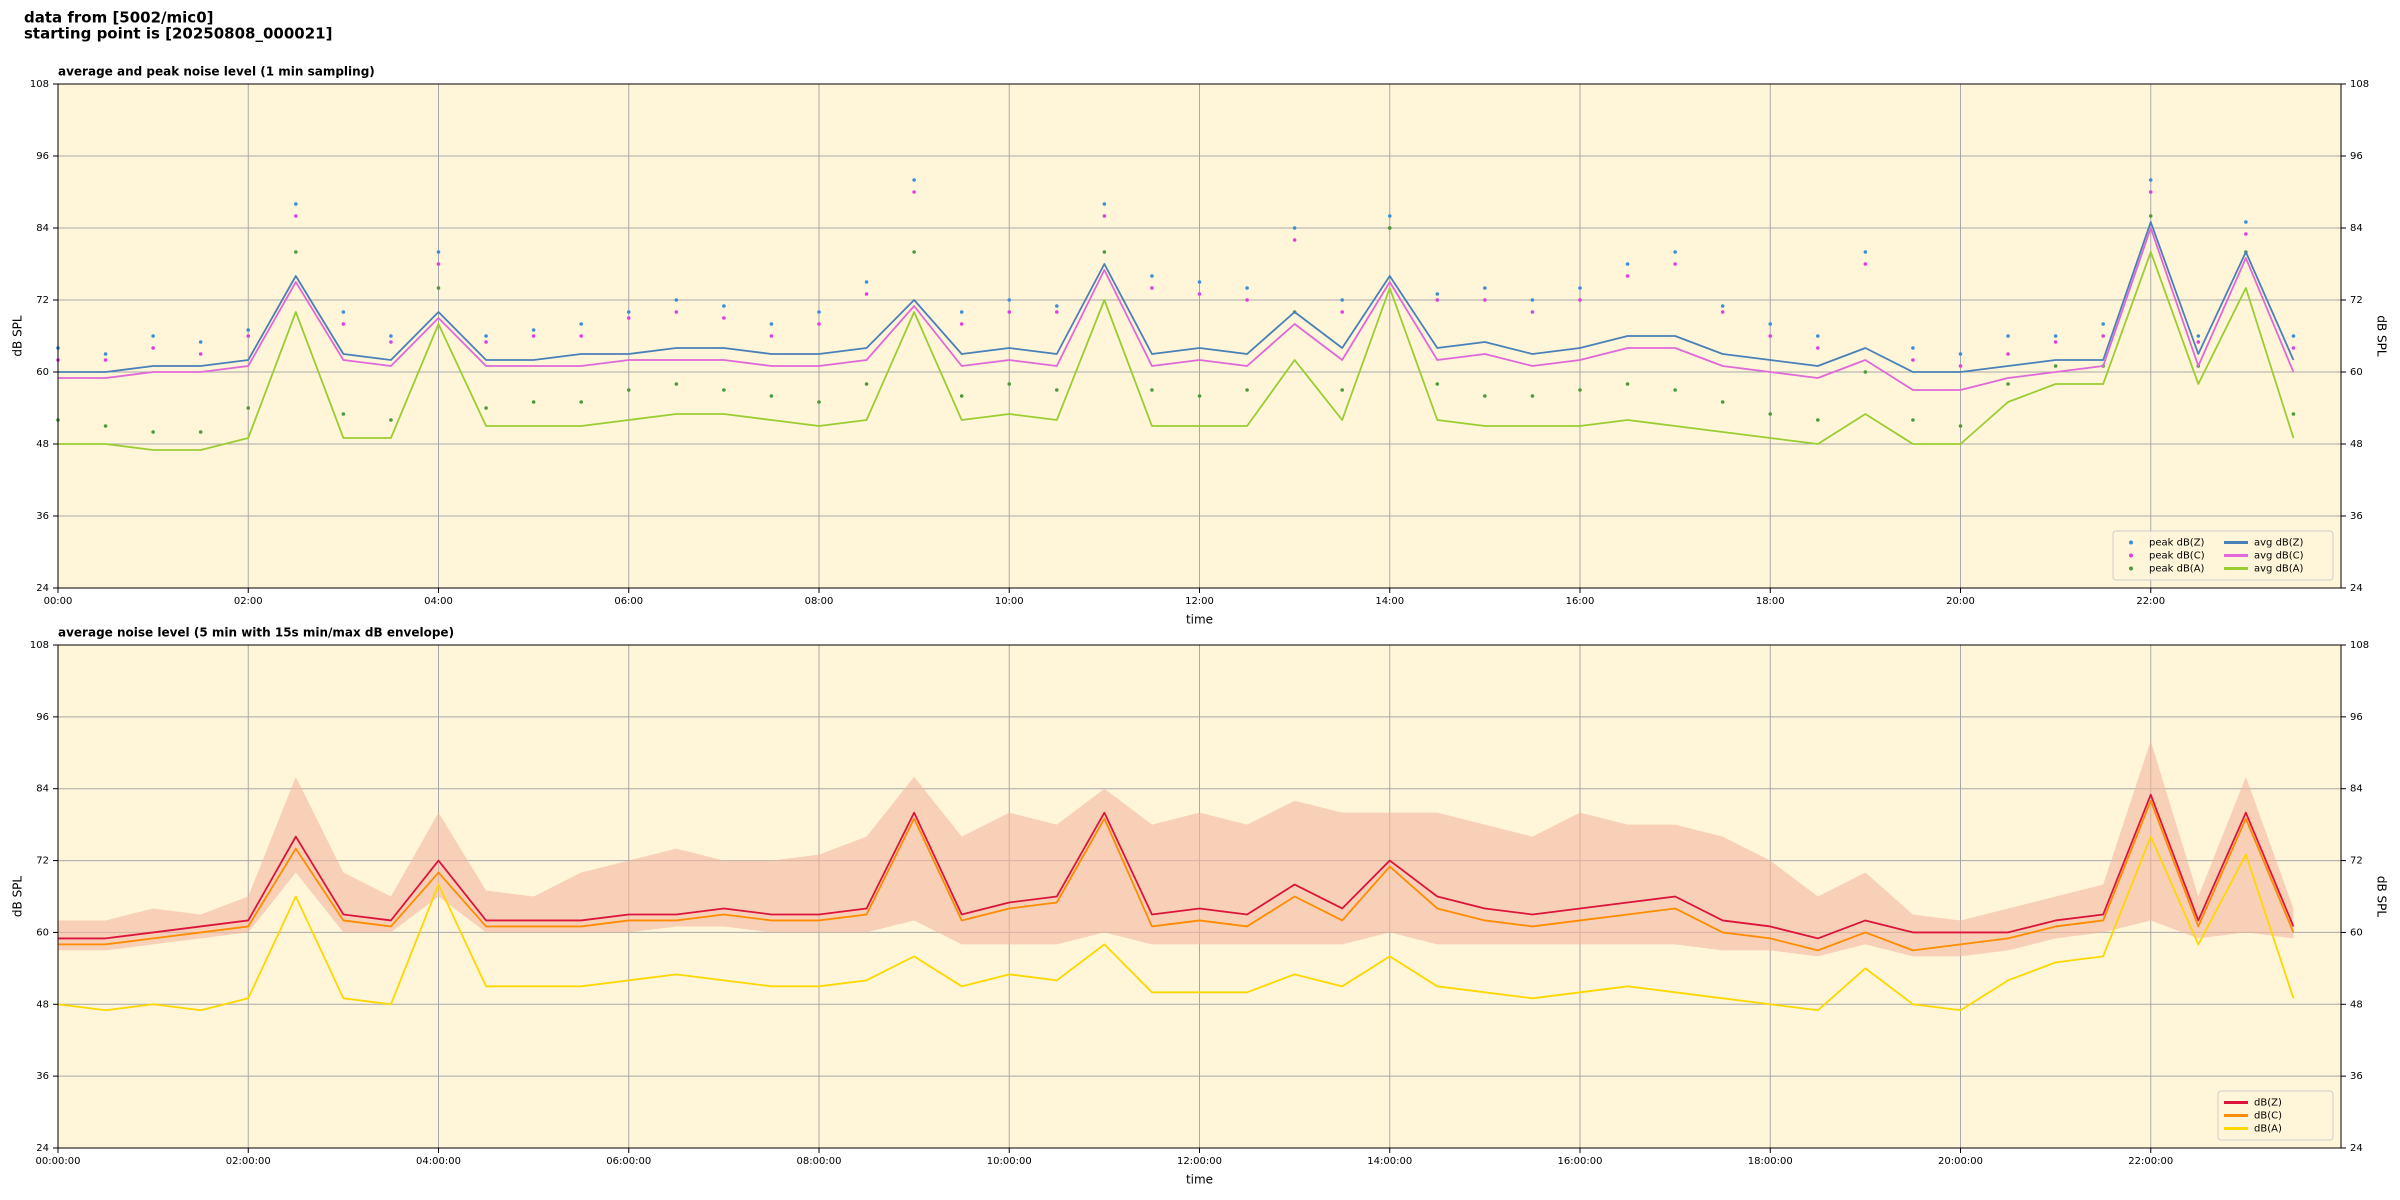 Image resolution: width=2400 pixels, height=1200 pixels. I want to click on x-tick-label: 22:00, so click(2150, 601).